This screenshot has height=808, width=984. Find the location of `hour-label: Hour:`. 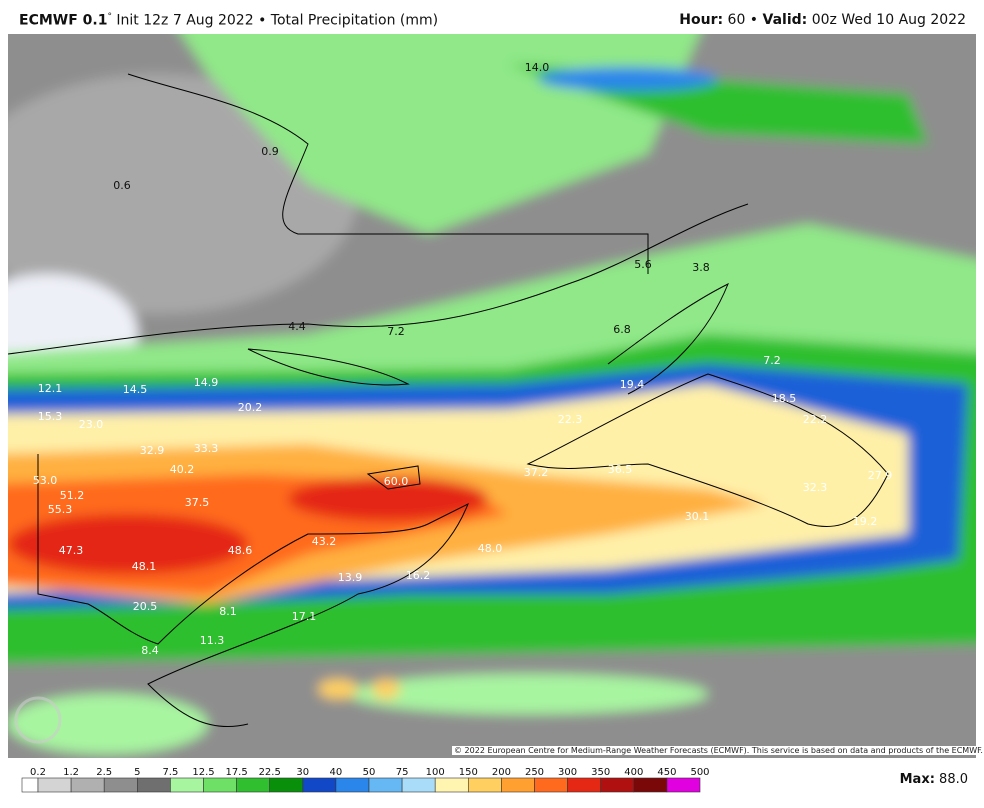

hour-label: Hour: is located at coordinates (701, 20).